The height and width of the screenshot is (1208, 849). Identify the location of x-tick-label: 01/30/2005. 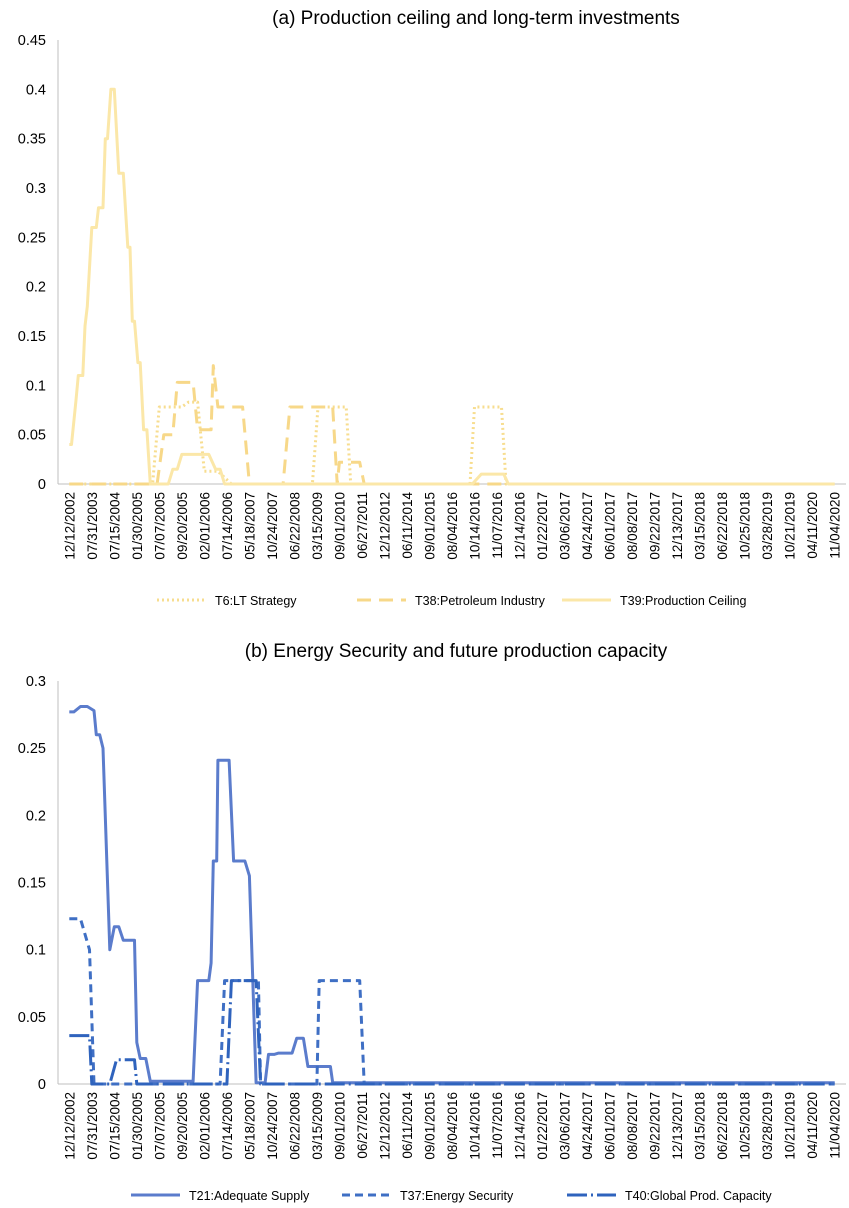
(137, 526).